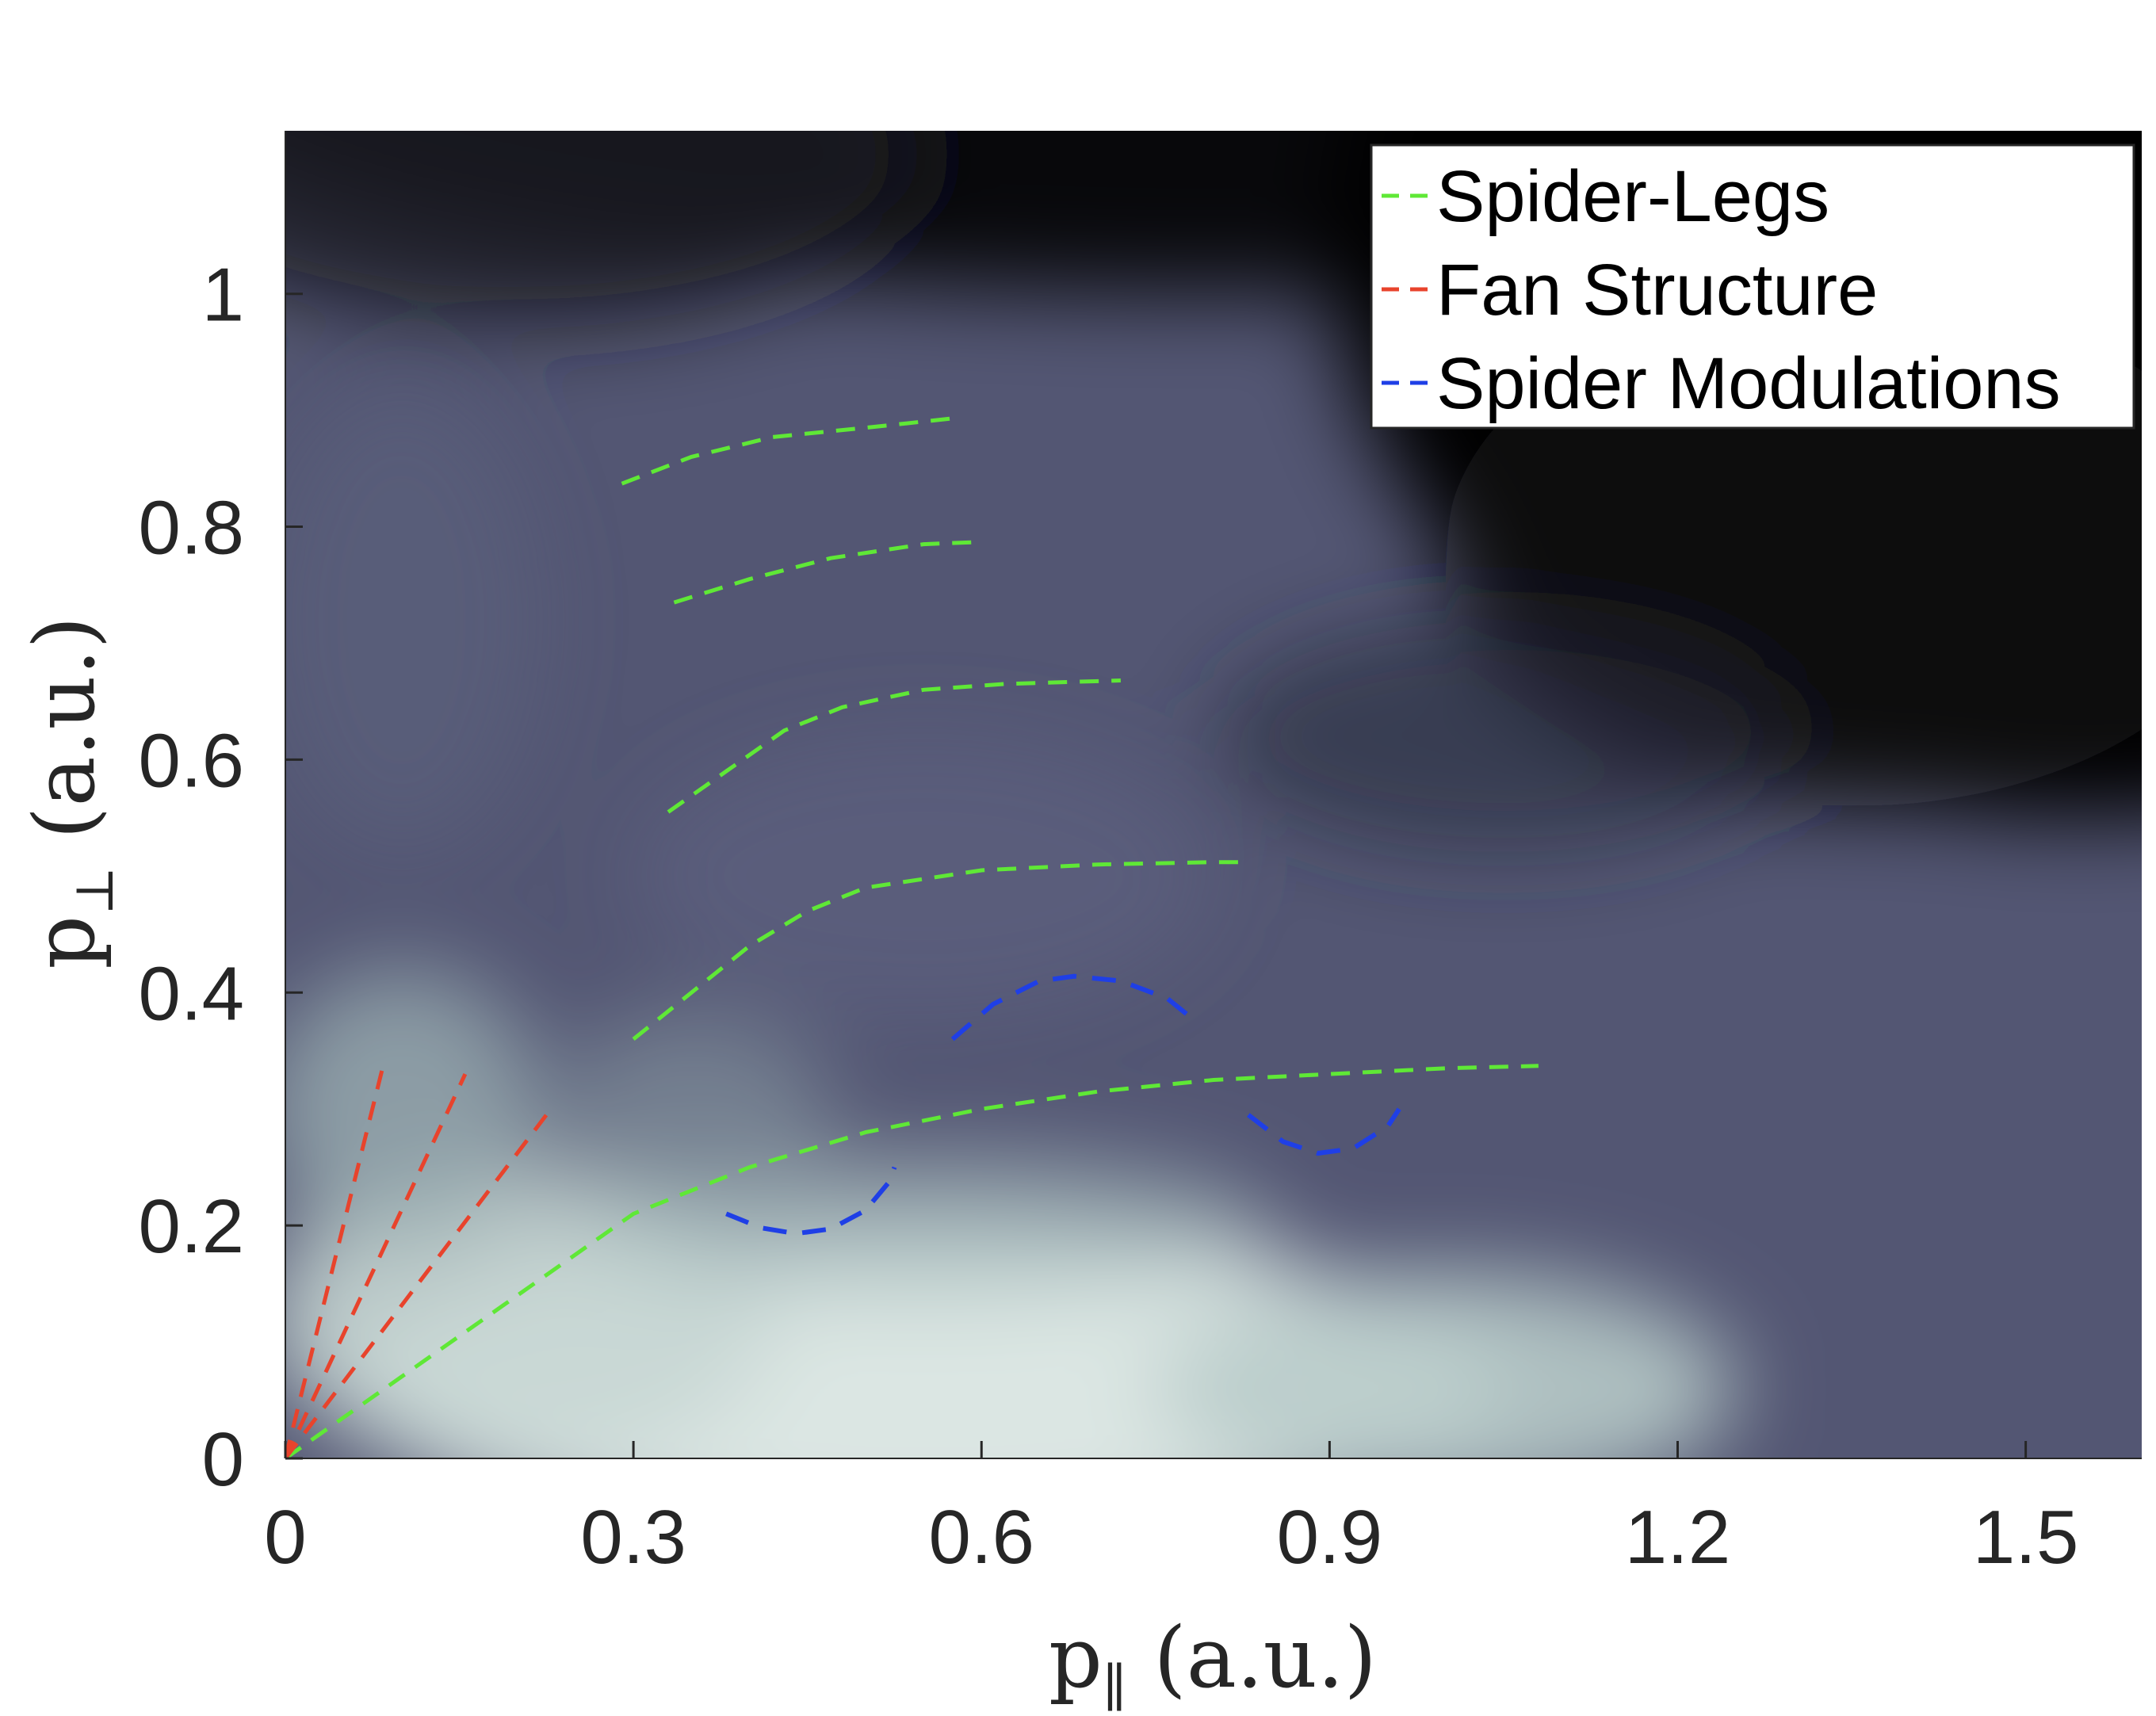  What do you see at coordinates (223, 295) in the screenshot?
I see `y-tick-label: 1` at bounding box center [223, 295].